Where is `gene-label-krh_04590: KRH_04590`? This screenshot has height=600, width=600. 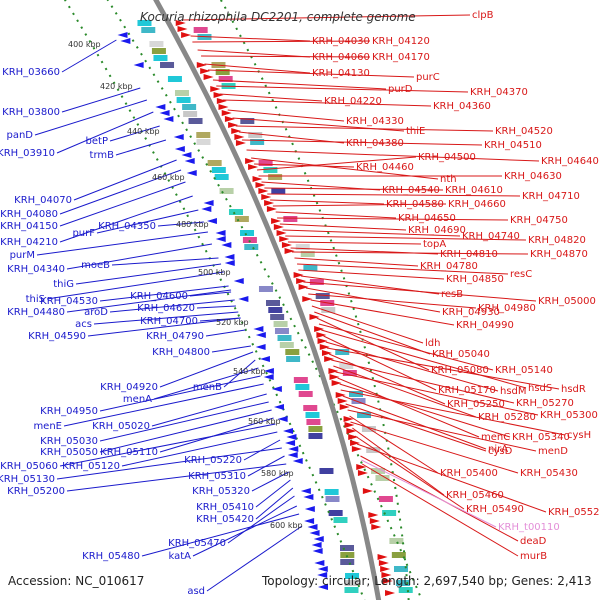 gene-label-krh_04590: KRH_04590 is located at coordinates (57, 336).